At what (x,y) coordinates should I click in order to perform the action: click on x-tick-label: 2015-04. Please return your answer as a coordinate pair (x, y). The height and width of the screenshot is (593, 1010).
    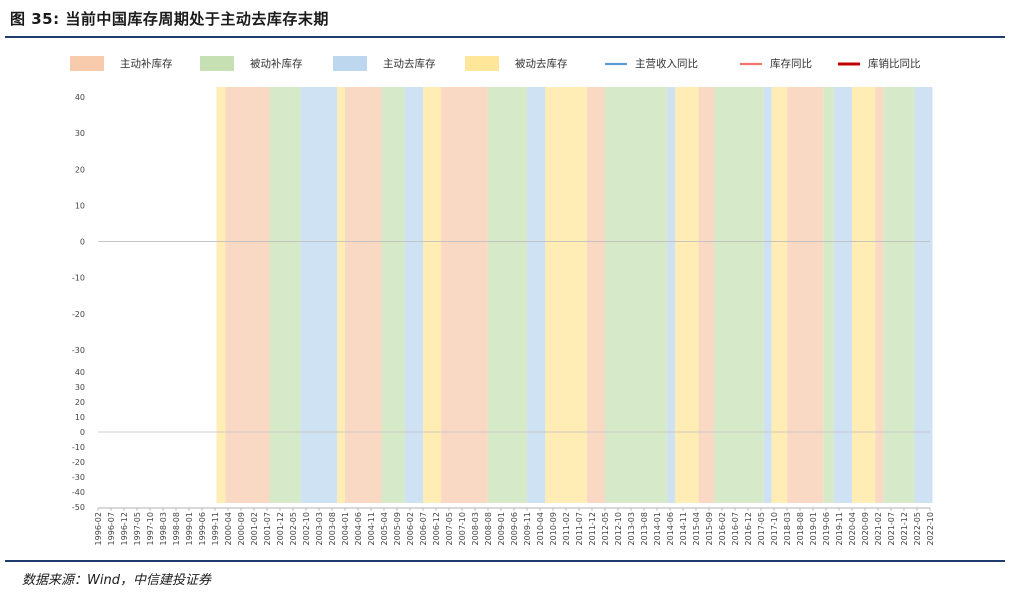
    Looking at the image, I should click on (696, 528).